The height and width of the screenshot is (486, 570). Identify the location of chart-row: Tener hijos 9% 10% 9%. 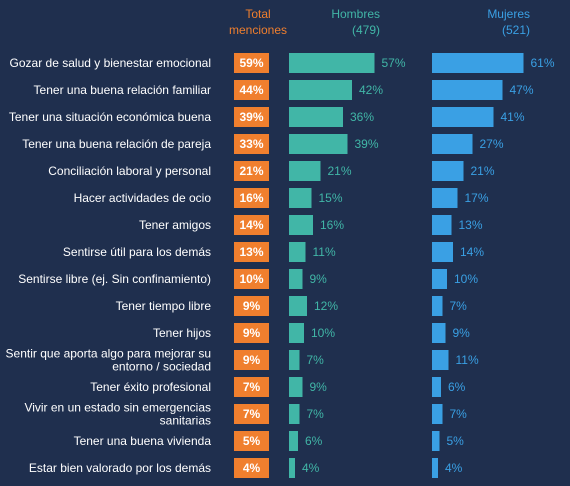
(311, 333).